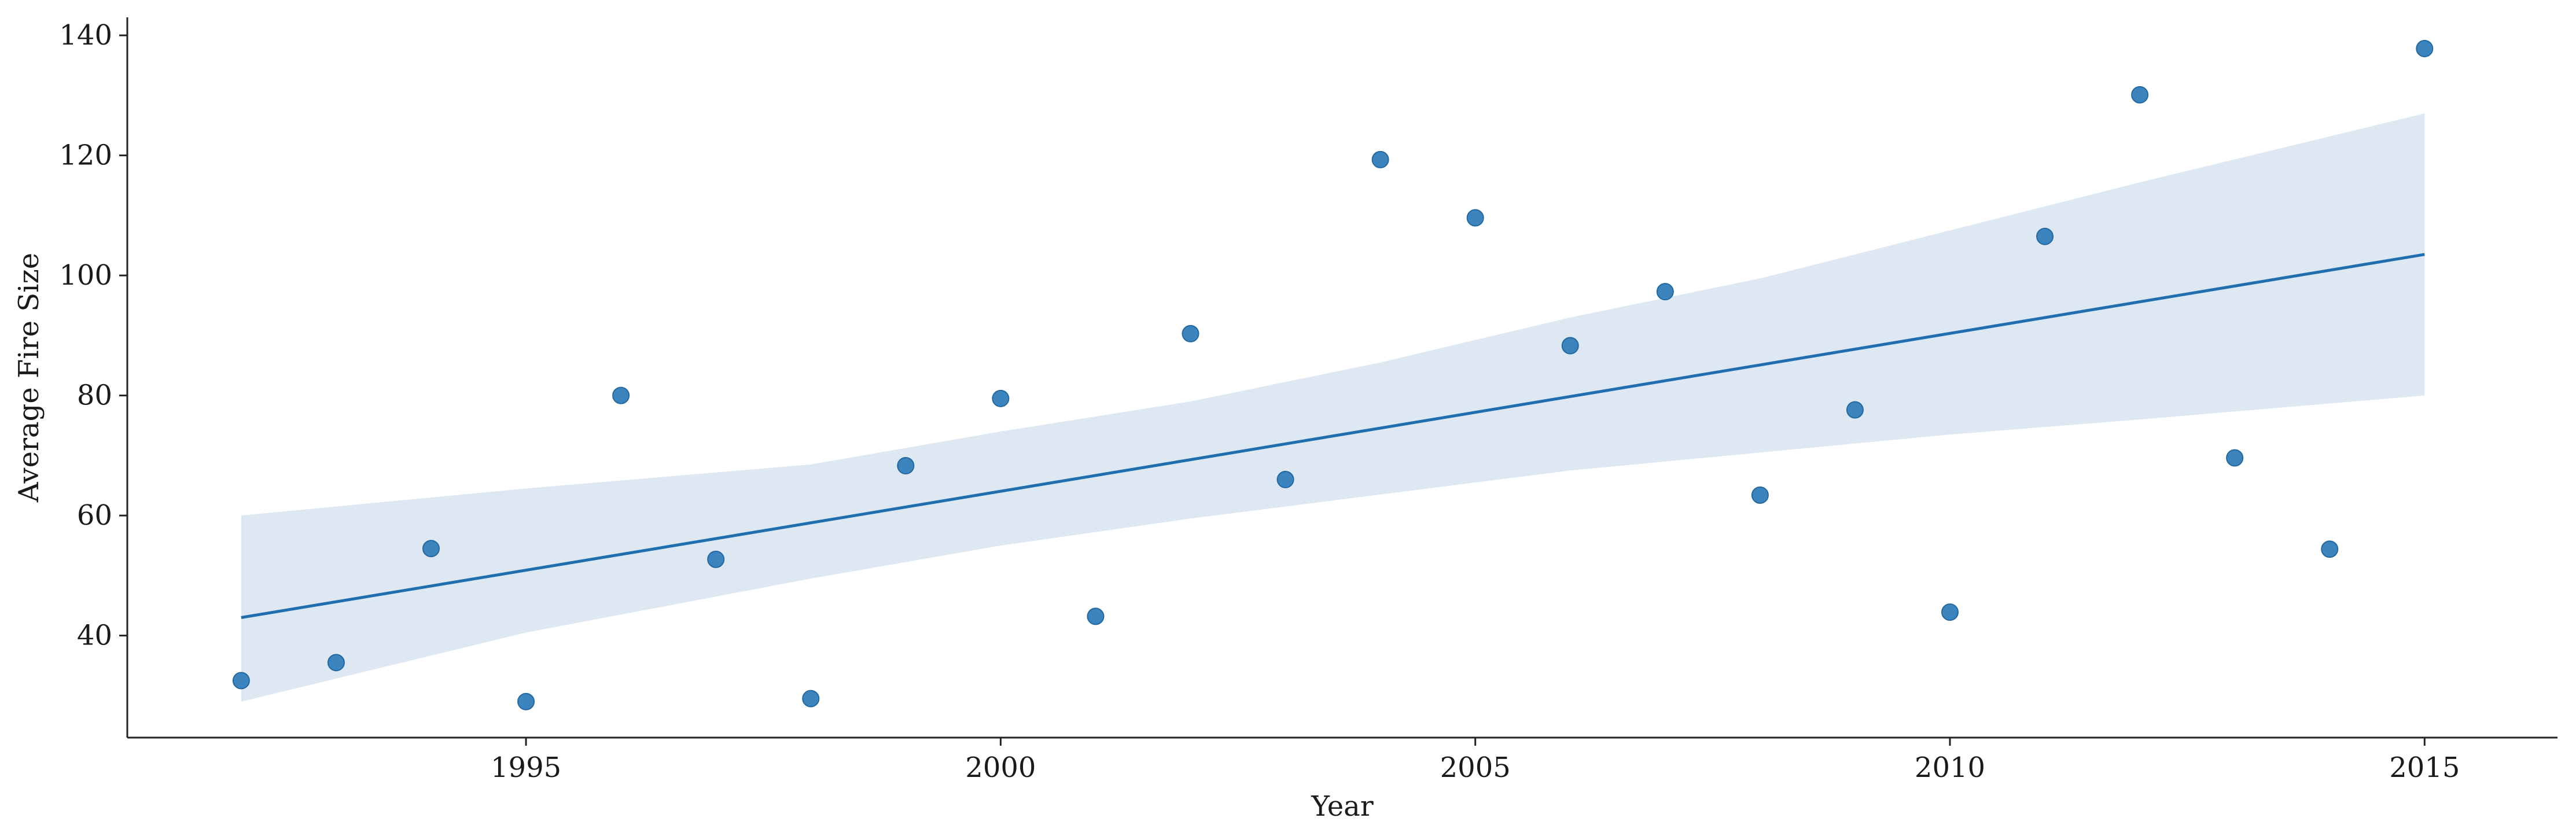  I want to click on x-axis-ticks: 1995 2000 2005 2010 2015, so click(1475, 761).